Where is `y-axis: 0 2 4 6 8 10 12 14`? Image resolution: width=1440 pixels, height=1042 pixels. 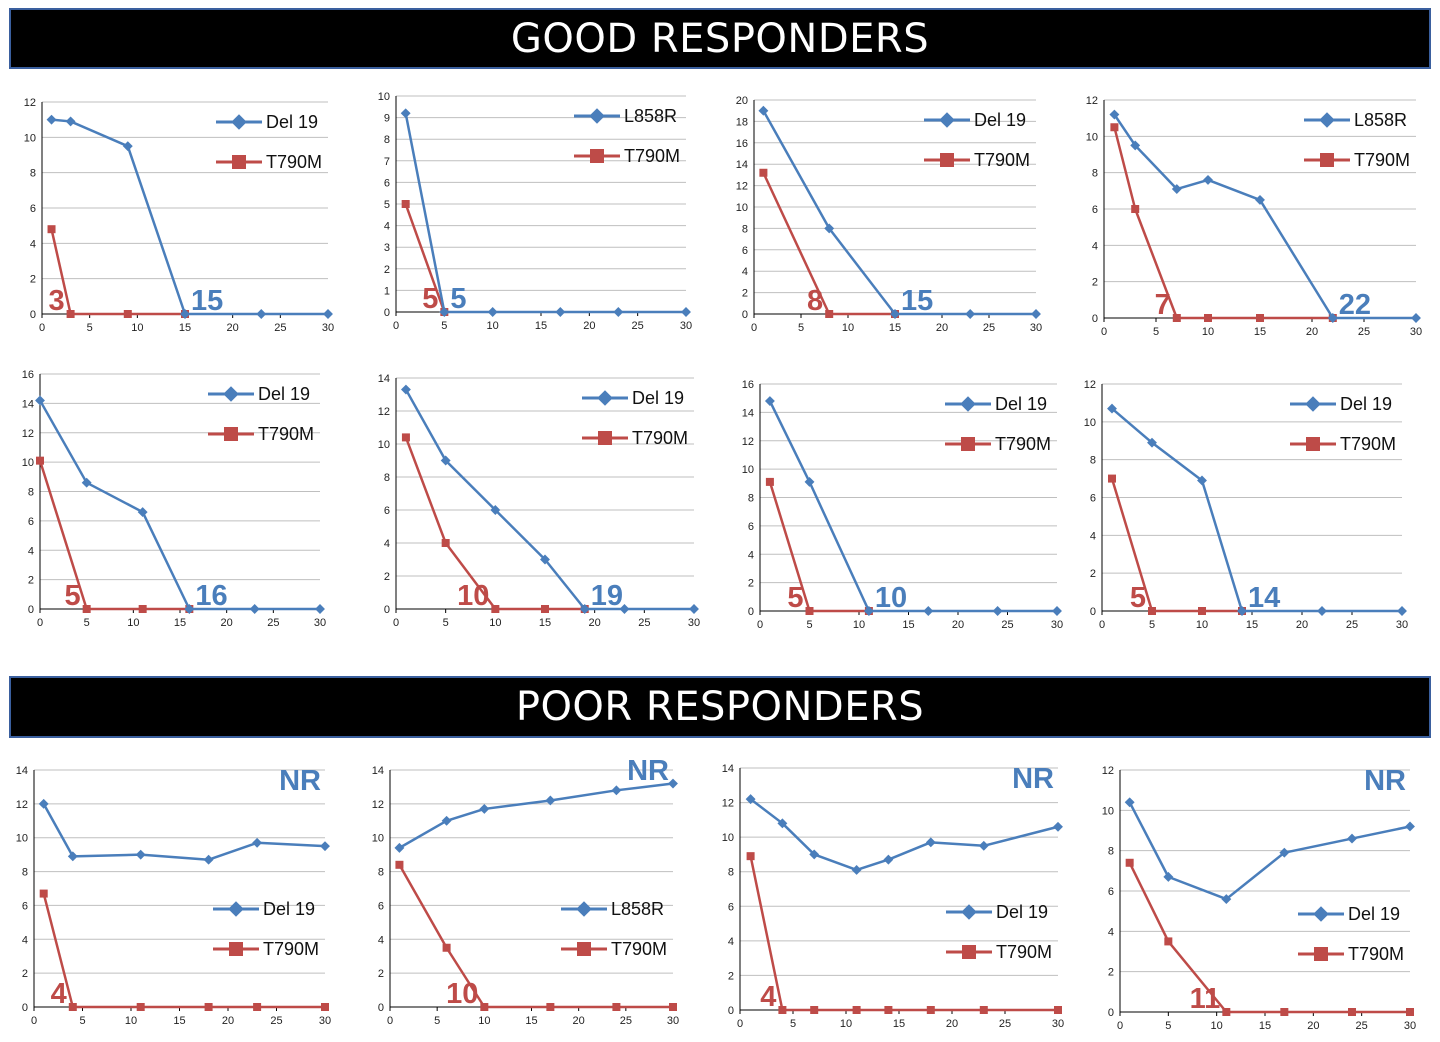 y-axis: 0 2 4 6 8 10 12 14 is located at coordinates (522, 889).